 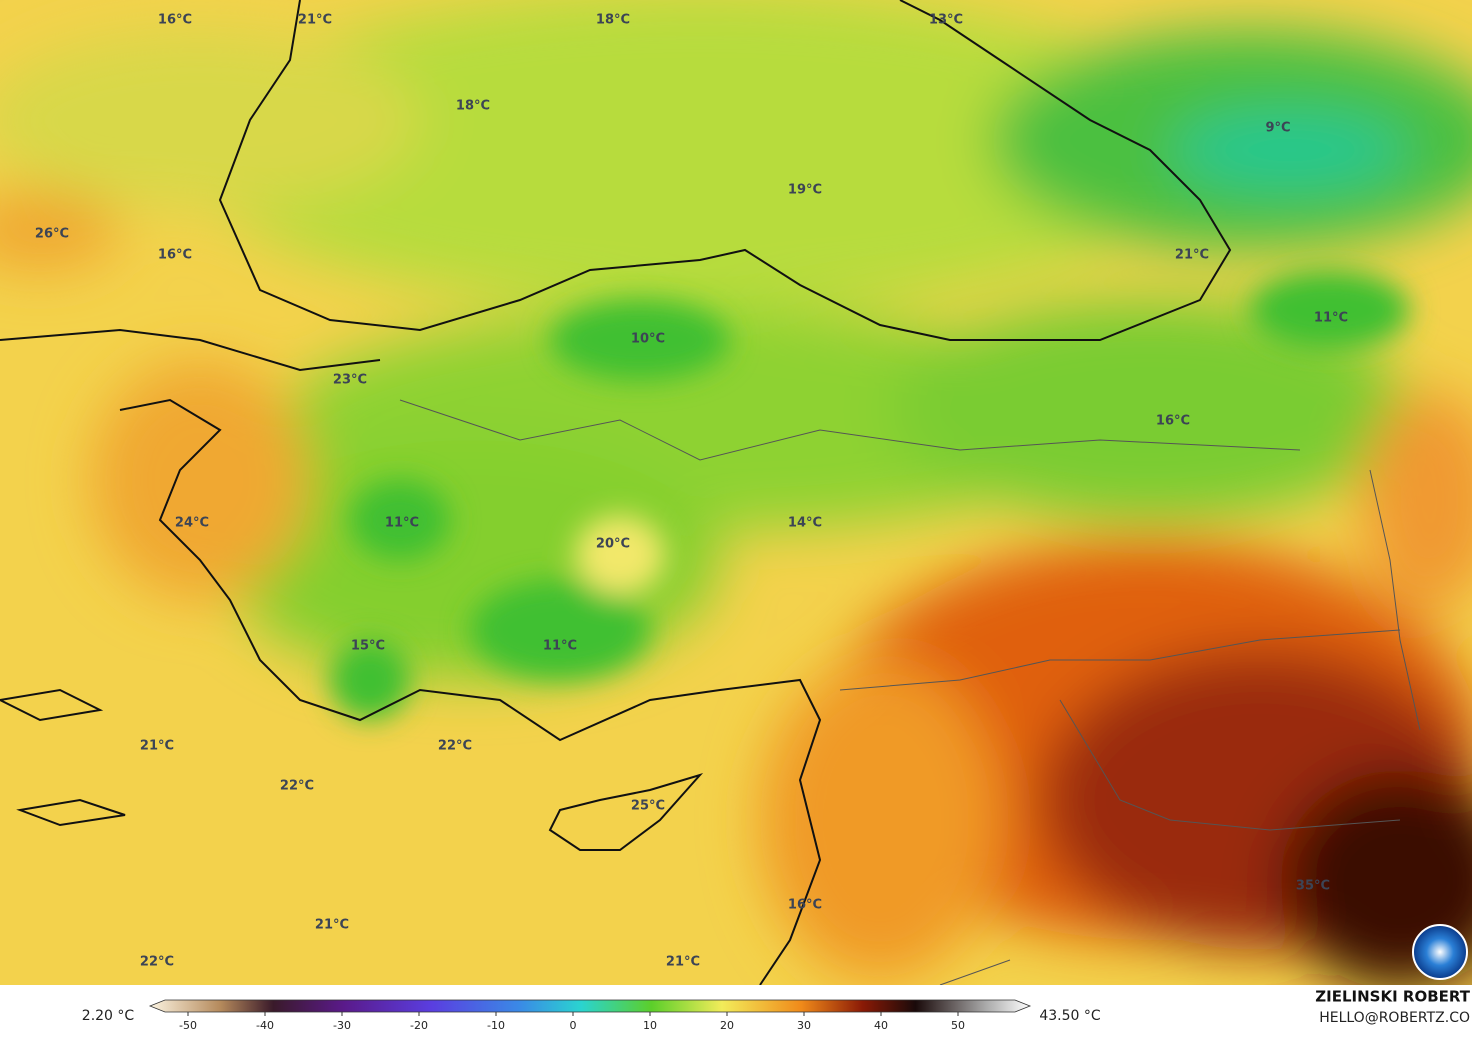 What do you see at coordinates (1440, 952) in the screenshot?
I see `noaa-logo` at bounding box center [1440, 952].